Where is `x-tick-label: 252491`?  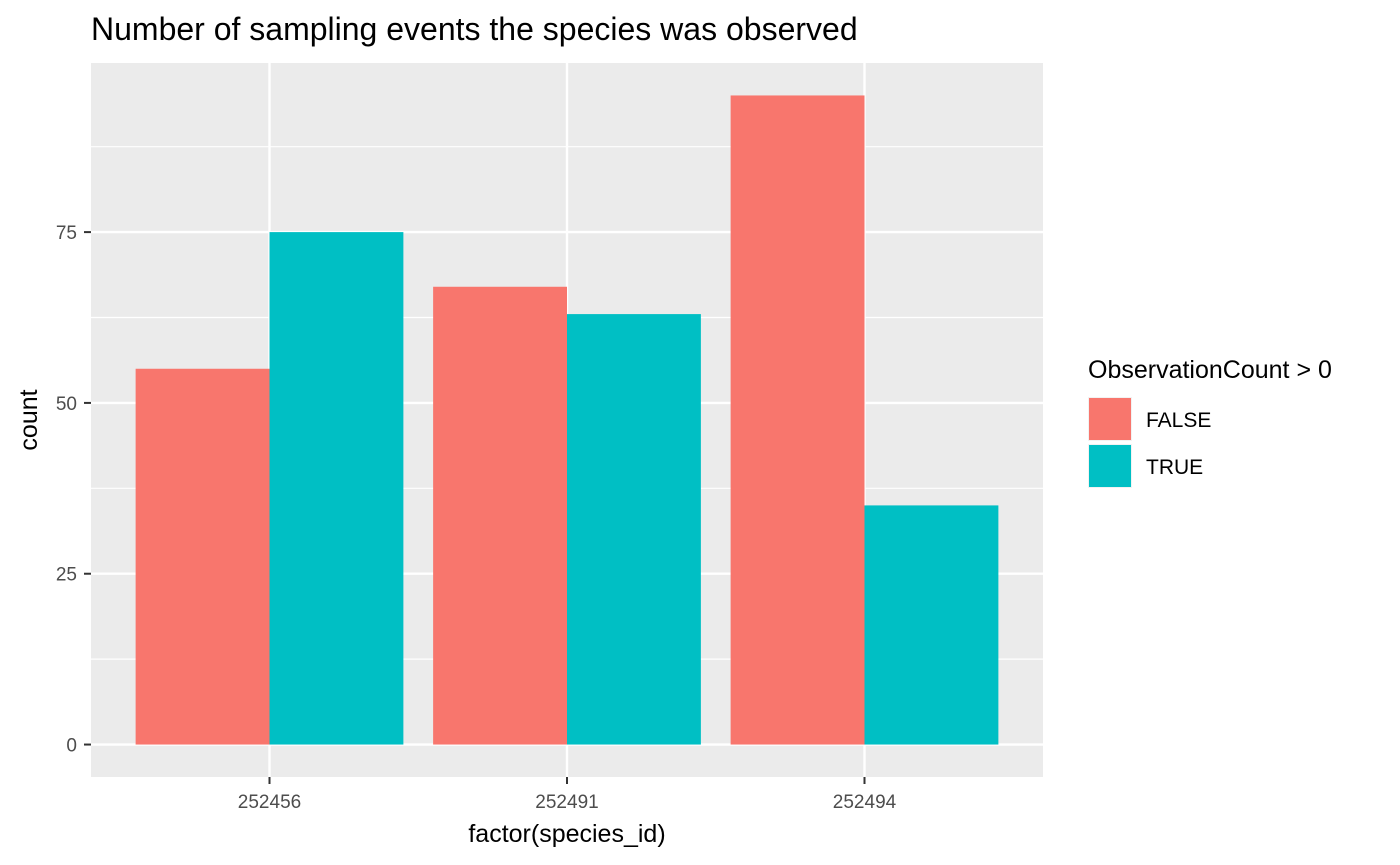 x-tick-label: 252491 is located at coordinates (566, 802).